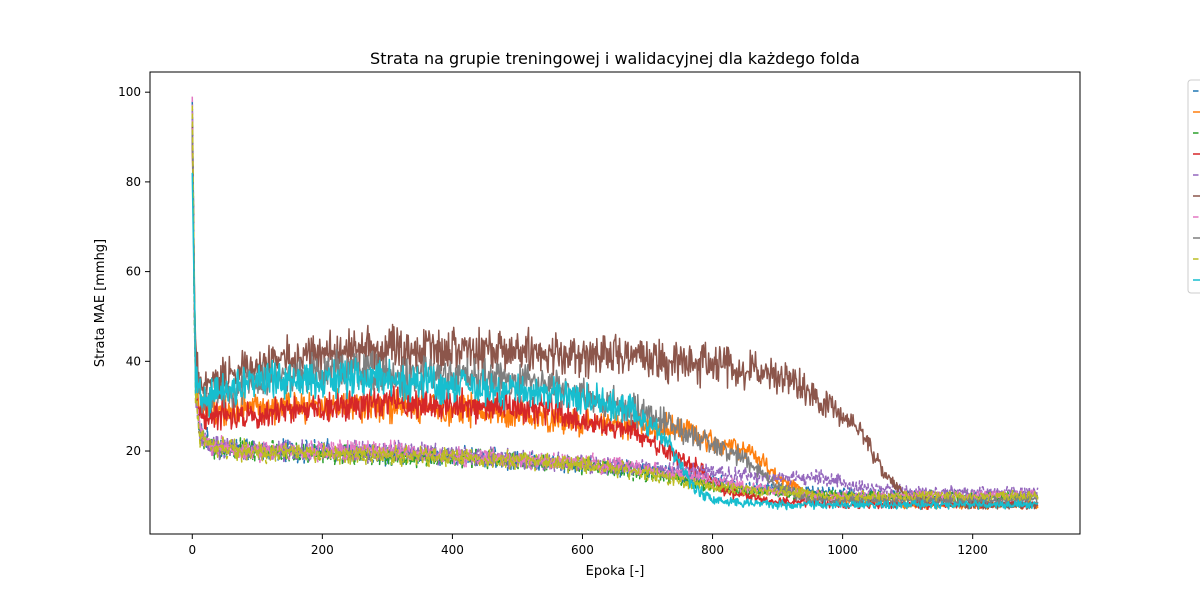  Describe the element at coordinates (712, 550) in the screenshot. I see `x-tick-label: 800` at that location.